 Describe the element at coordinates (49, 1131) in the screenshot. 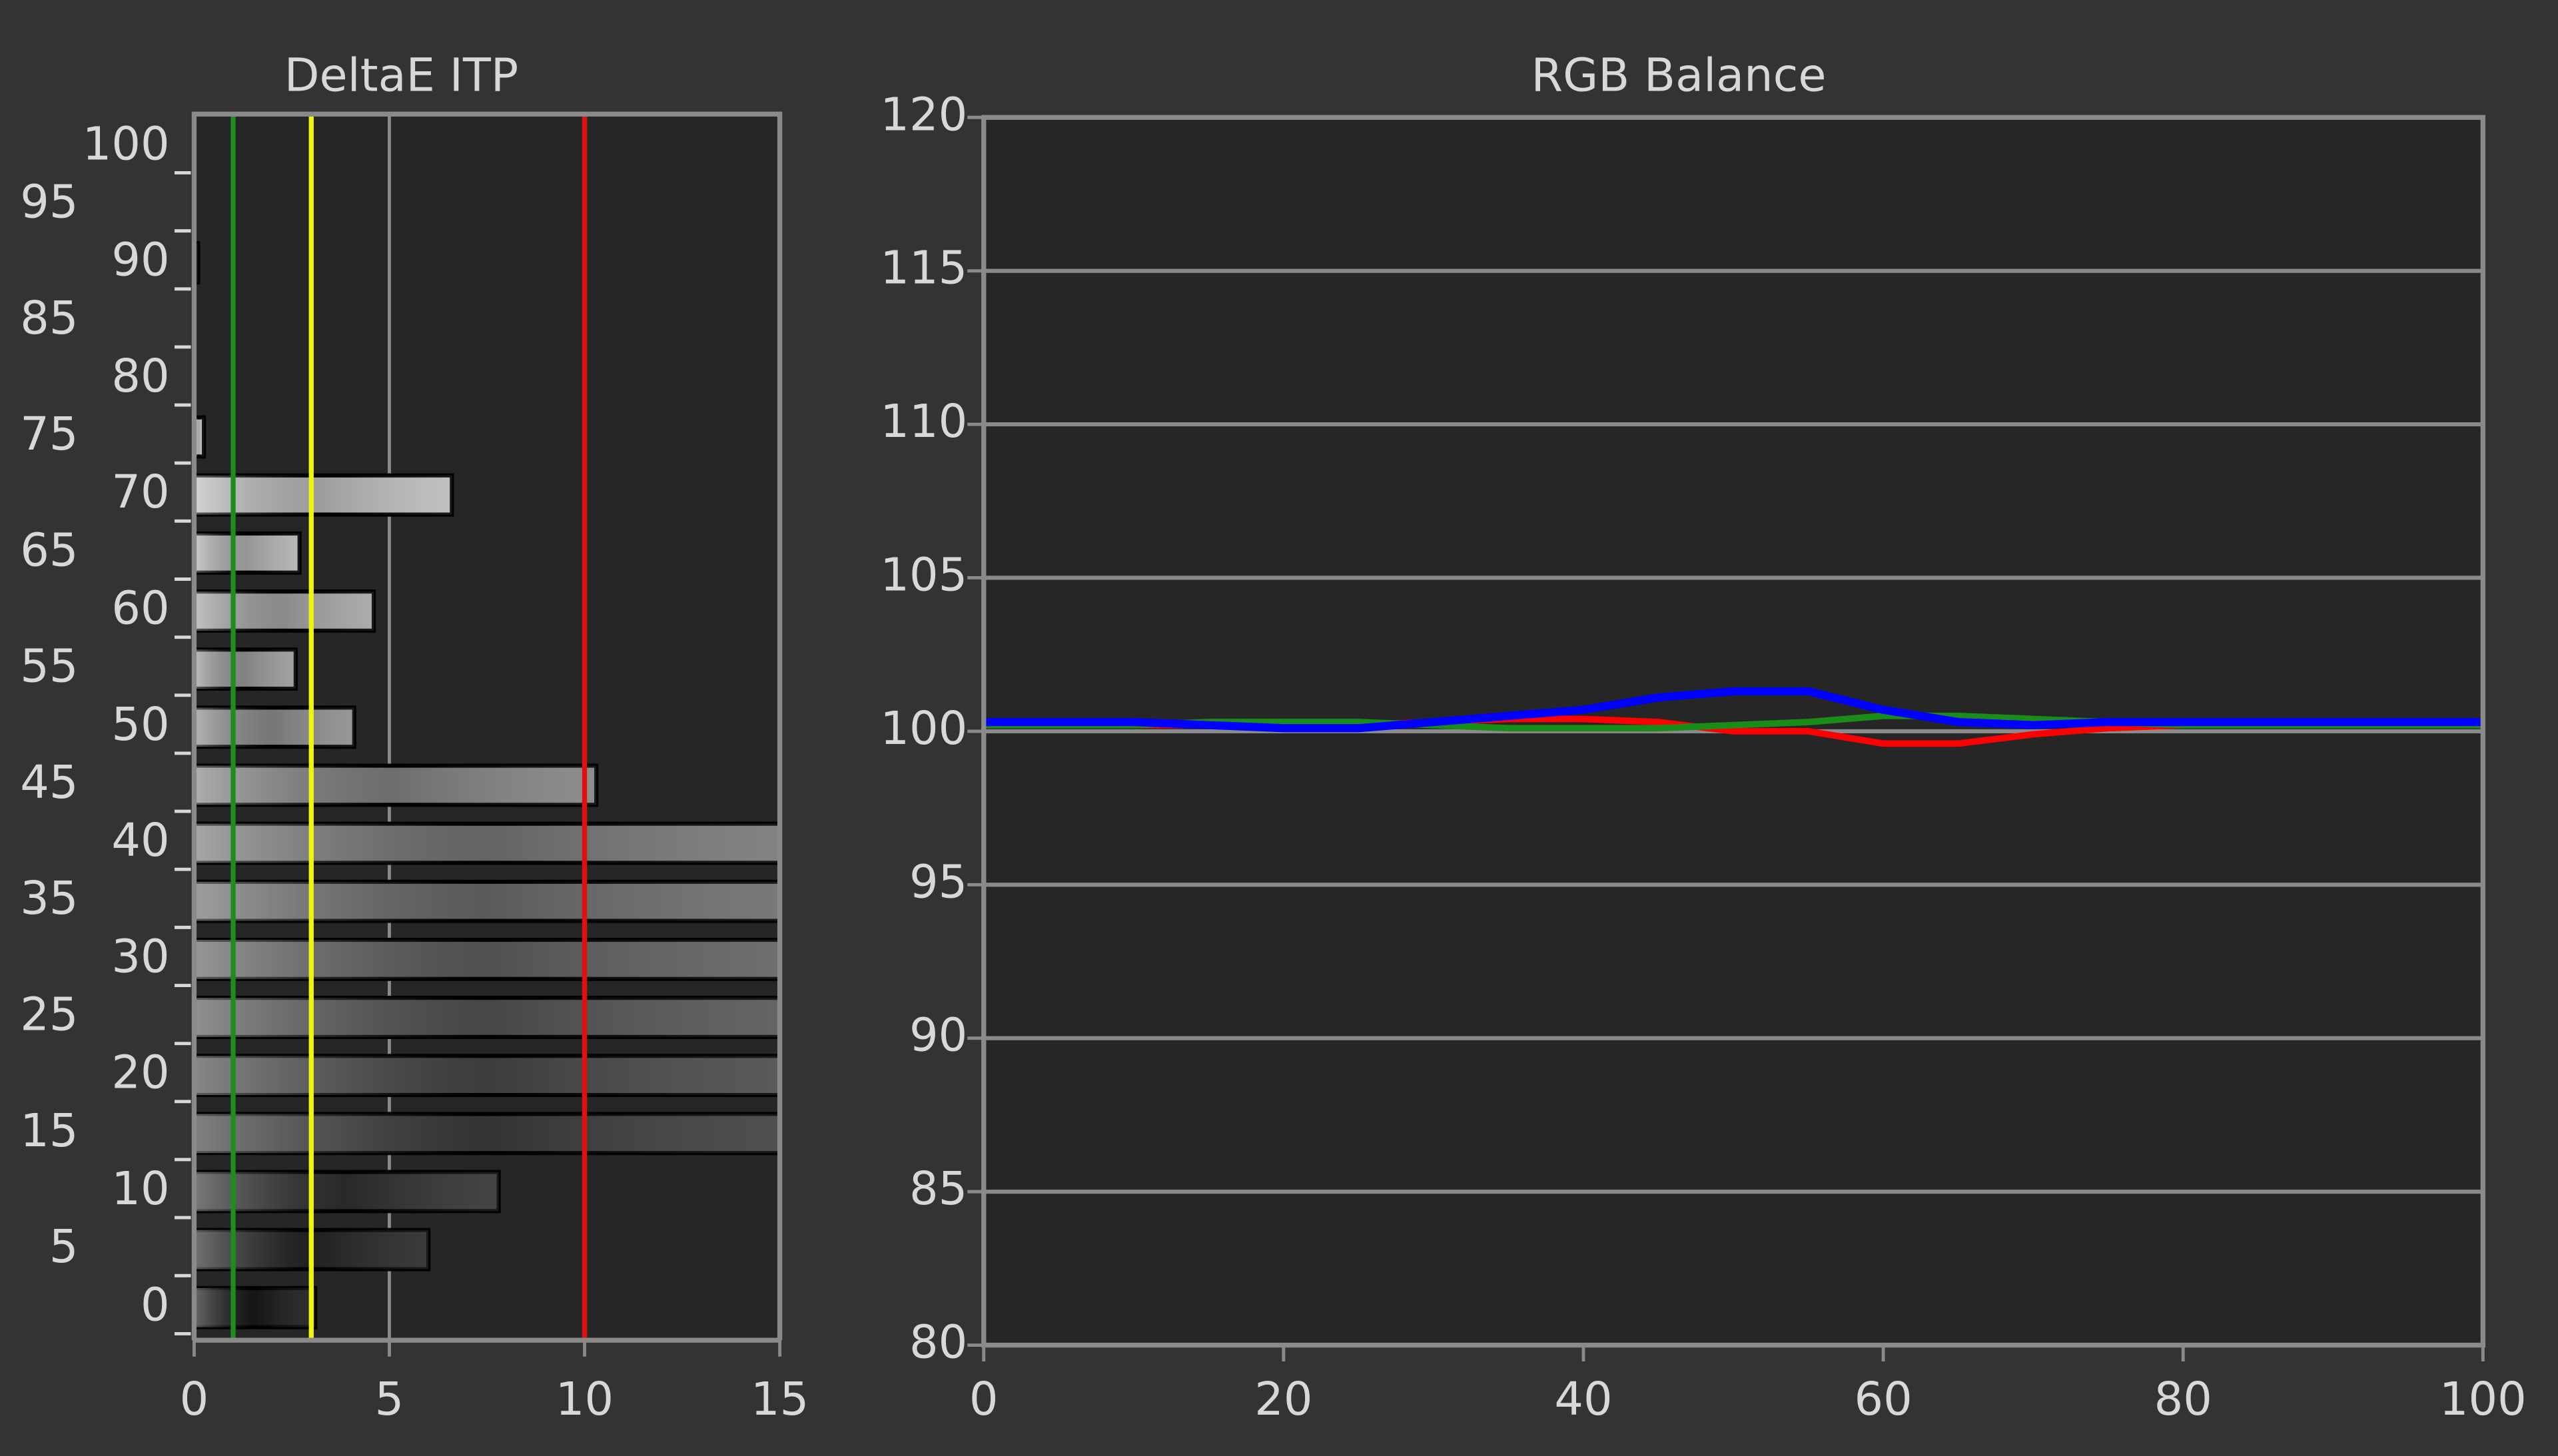

I see `y-tick-label: 15` at that location.